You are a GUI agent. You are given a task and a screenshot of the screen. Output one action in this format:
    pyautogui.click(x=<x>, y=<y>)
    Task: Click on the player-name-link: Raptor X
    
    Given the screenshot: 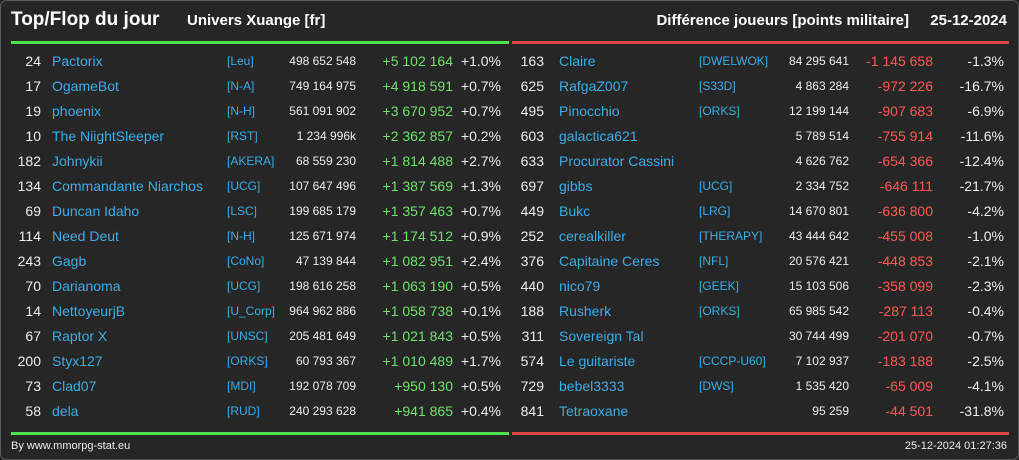 What is the action you would take?
    pyautogui.click(x=80, y=336)
    